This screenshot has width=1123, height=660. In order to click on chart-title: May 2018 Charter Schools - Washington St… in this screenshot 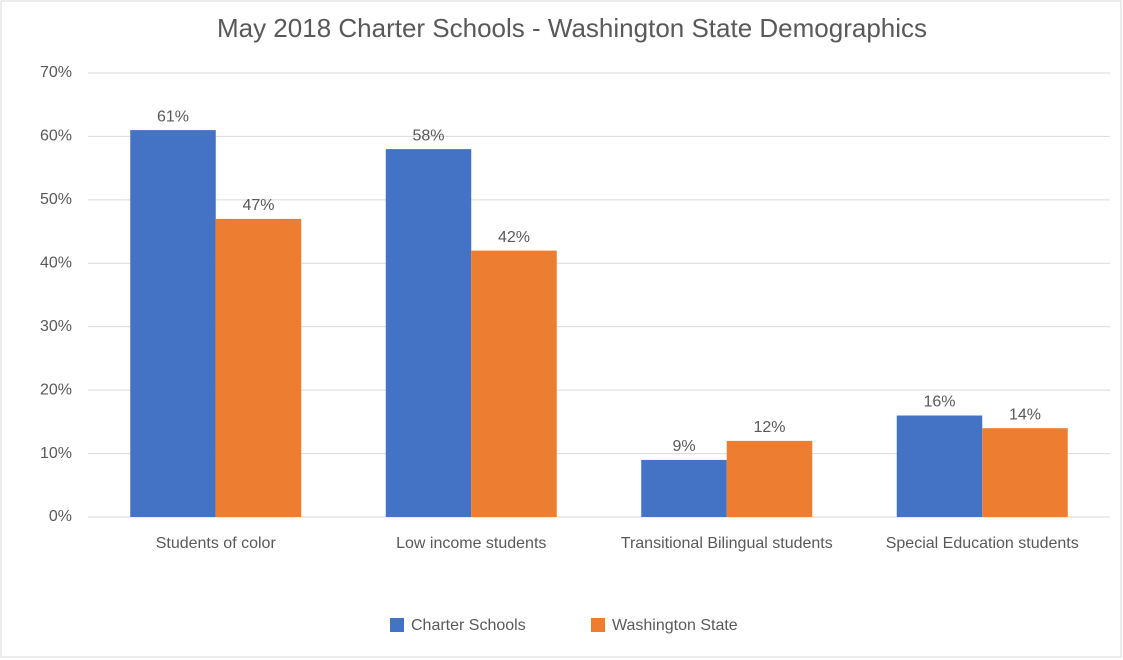, I will do `click(572, 28)`.